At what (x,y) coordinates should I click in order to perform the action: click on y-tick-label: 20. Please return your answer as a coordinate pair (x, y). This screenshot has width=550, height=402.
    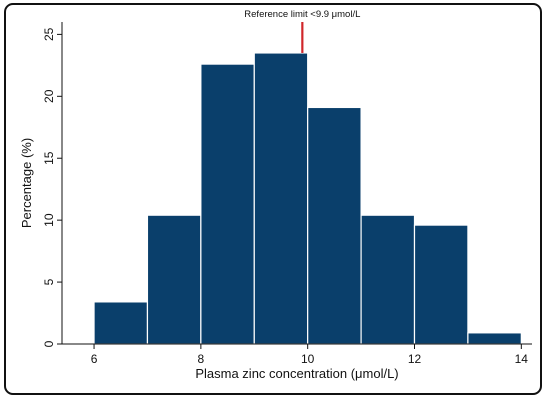
    Looking at the image, I should click on (49, 96).